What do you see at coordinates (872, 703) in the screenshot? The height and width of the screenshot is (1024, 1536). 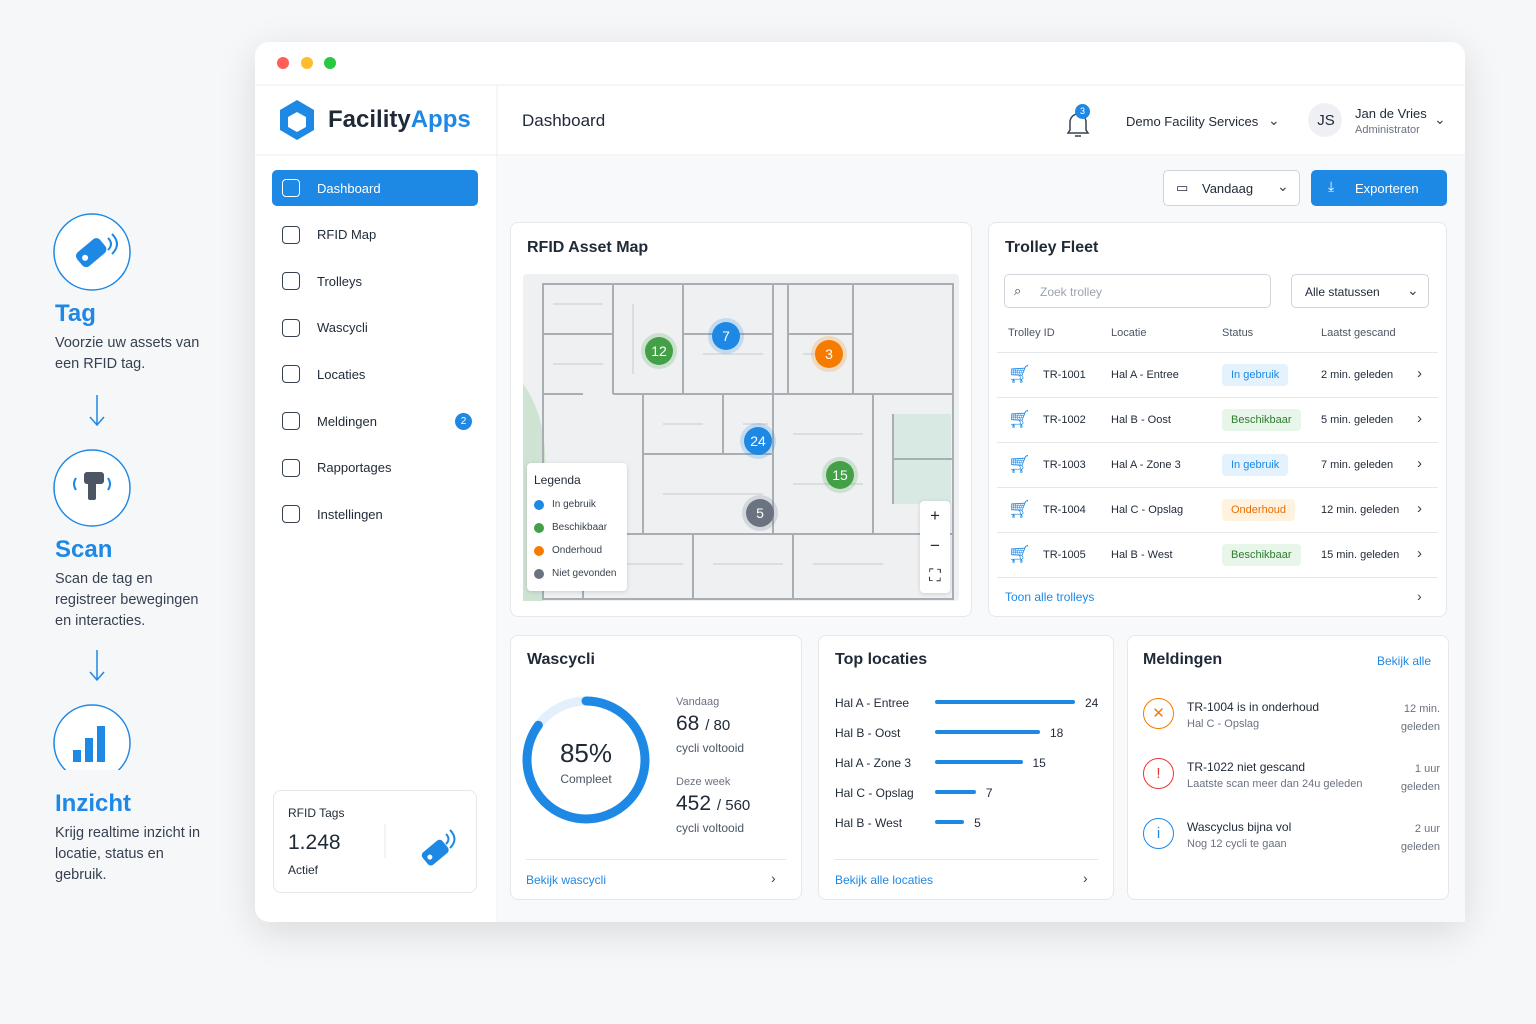 I see `location-label: Hal A - Entree` at bounding box center [872, 703].